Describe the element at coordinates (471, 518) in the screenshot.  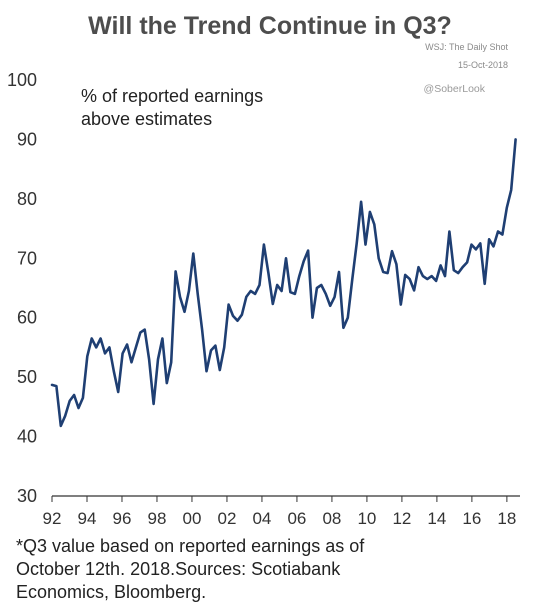
I see `x-tick-label: 16` at that location.